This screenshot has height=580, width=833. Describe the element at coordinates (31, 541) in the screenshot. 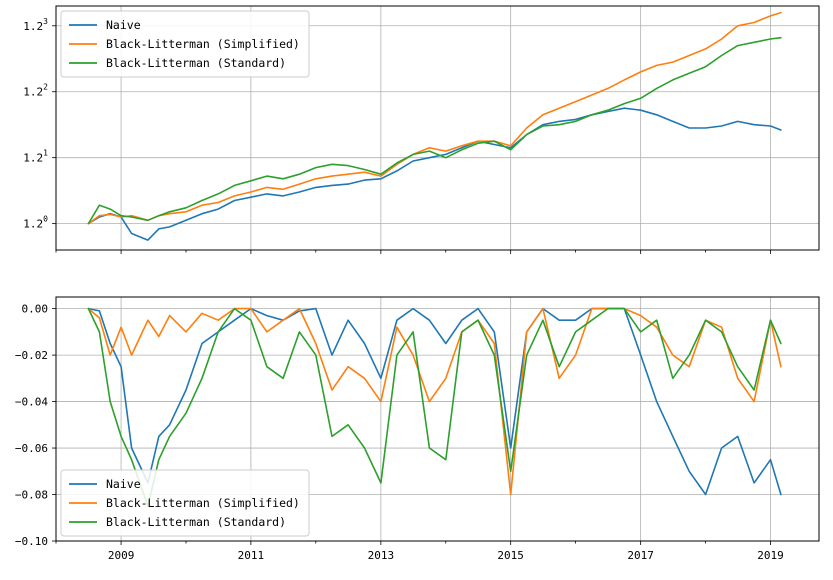

I see `y-tick-label: −0.10` at that location.